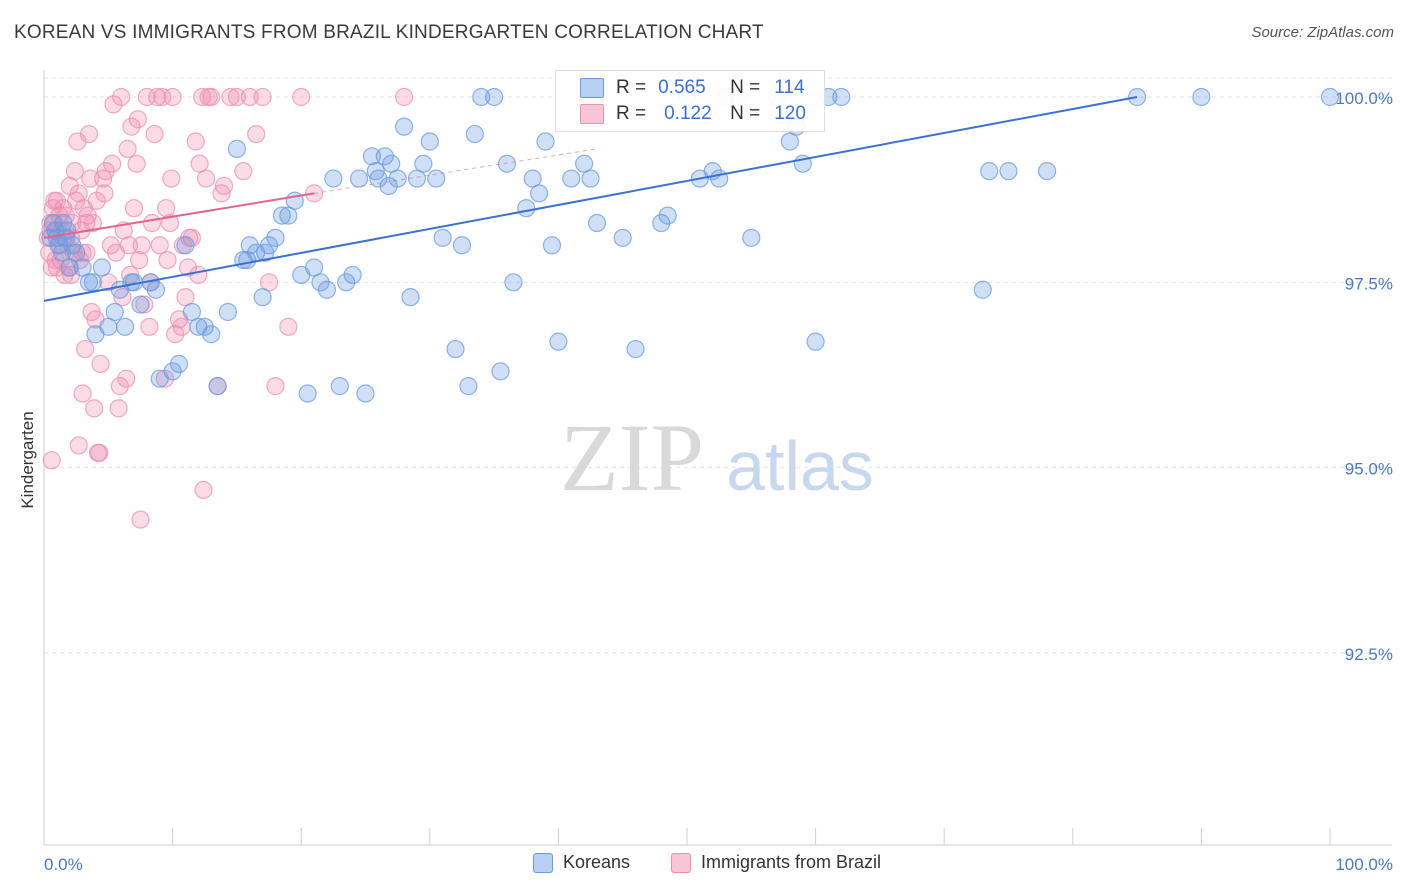  I want to click on x-tick-label-min: 0.0%, so click(63, 864).